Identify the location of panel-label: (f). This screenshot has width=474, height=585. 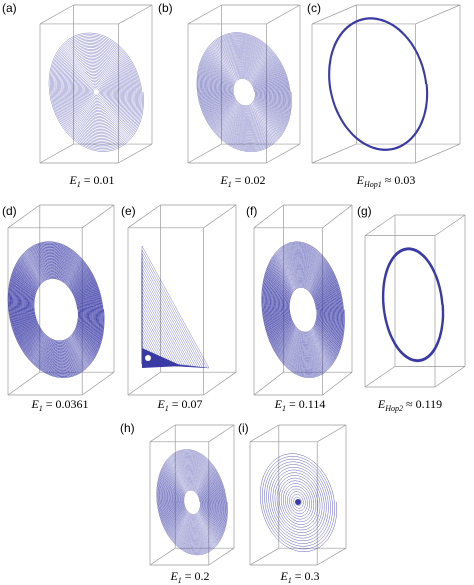
(251, 211).